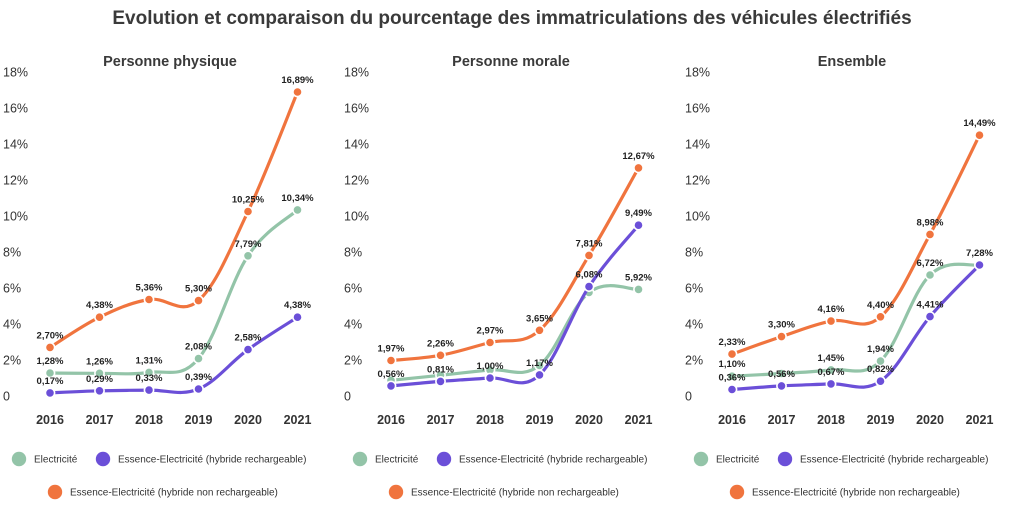 The image size is (1024, 512). I want to click on y-tick-label: 12%, so click(697, 181).